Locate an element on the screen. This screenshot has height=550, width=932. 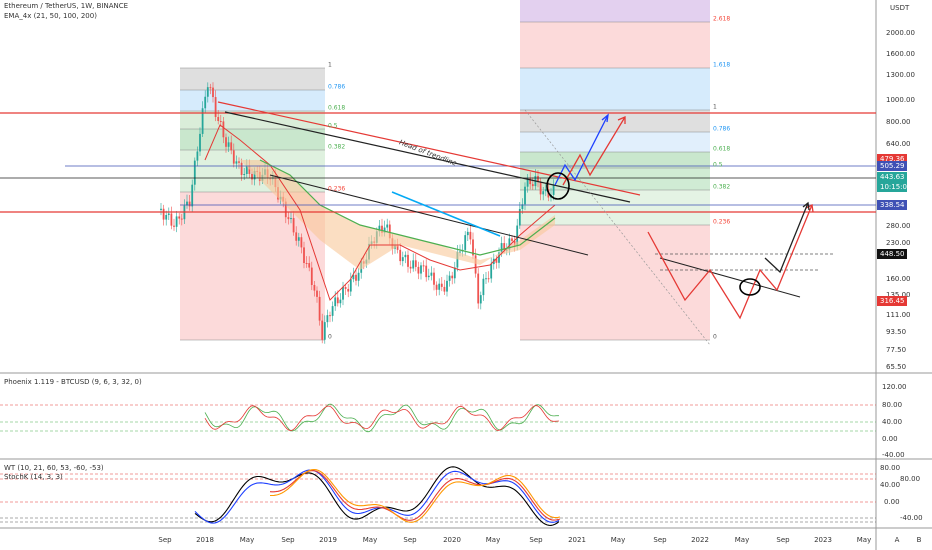
time-axis-label: May is located at coordinates (742, 540).